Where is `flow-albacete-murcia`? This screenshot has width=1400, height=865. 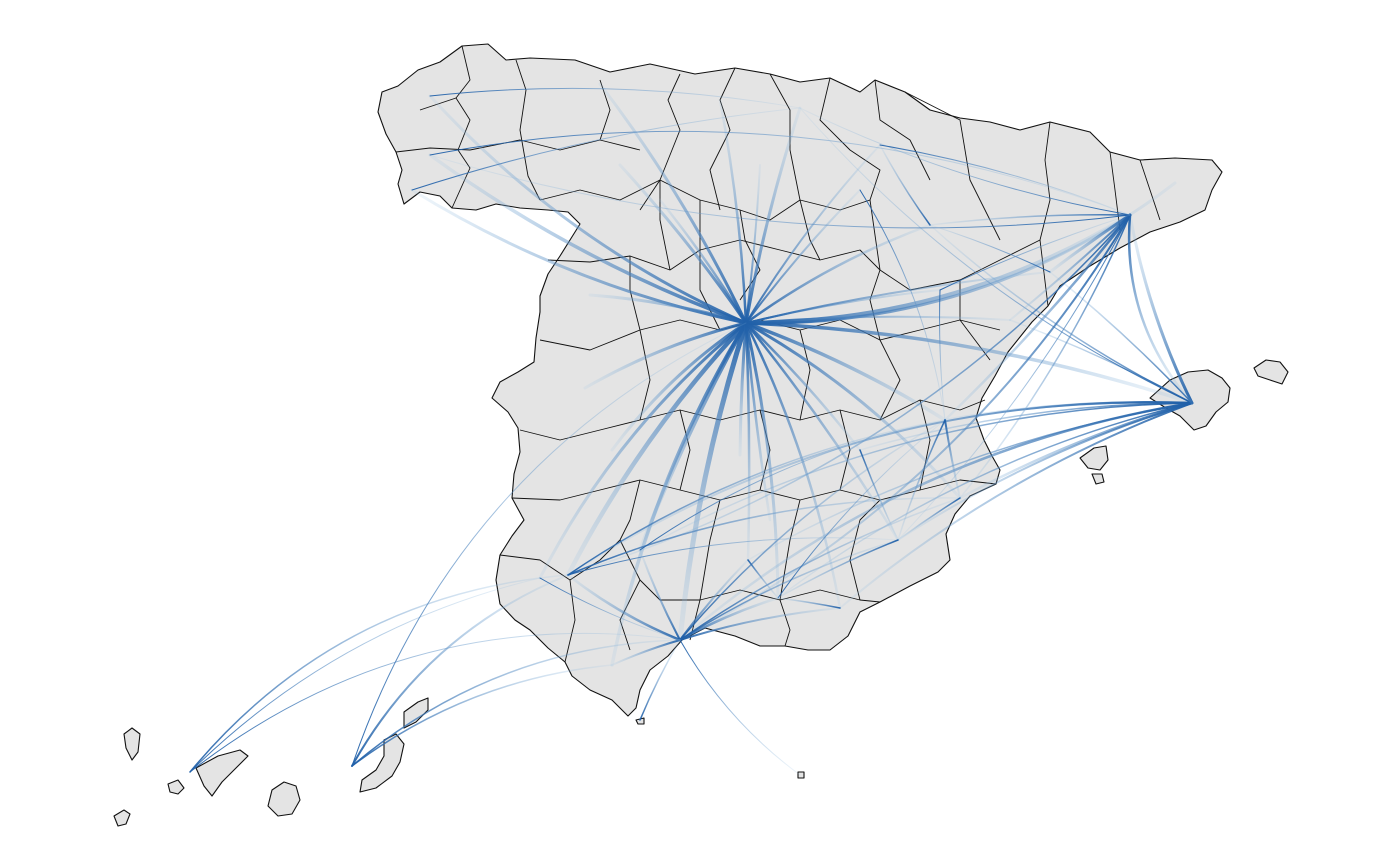 flow-albacete-murcia is located at coordinates (879, 495).